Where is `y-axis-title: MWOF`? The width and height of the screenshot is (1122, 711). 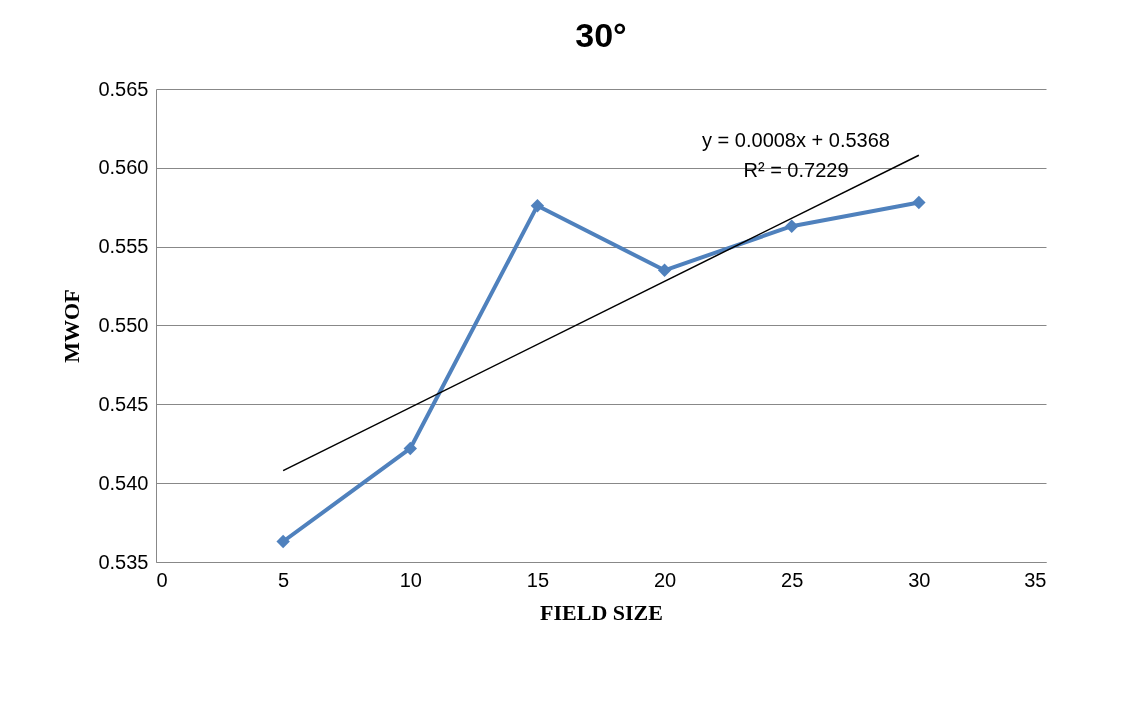 y-axis-title: MWOF is located at coordinates (72, 326).